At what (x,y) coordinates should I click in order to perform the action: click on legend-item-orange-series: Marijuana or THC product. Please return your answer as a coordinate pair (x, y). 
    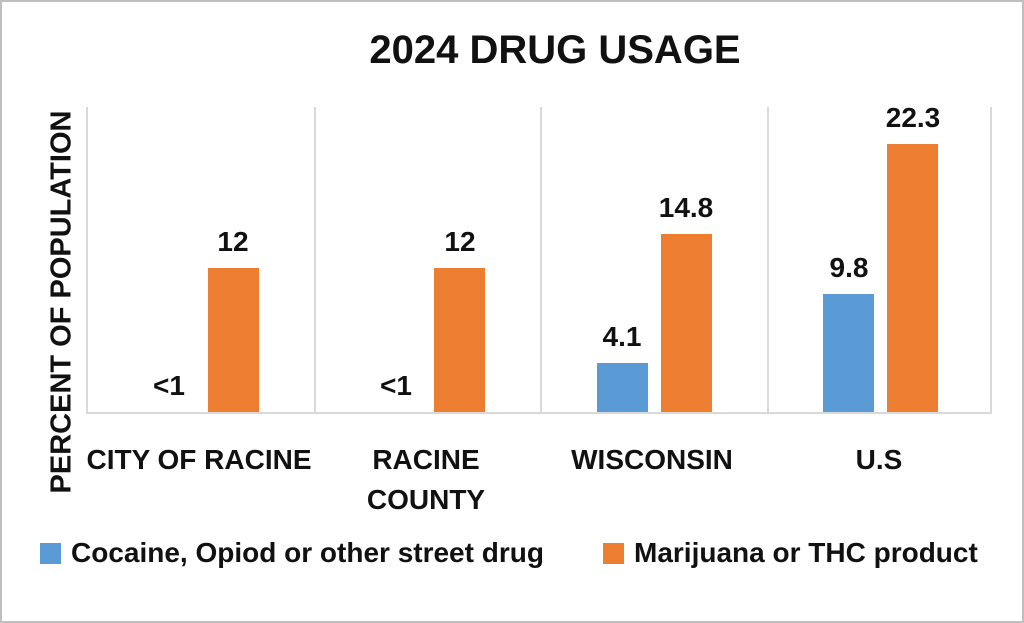
    Looking at the image, I should click on (790, 553).